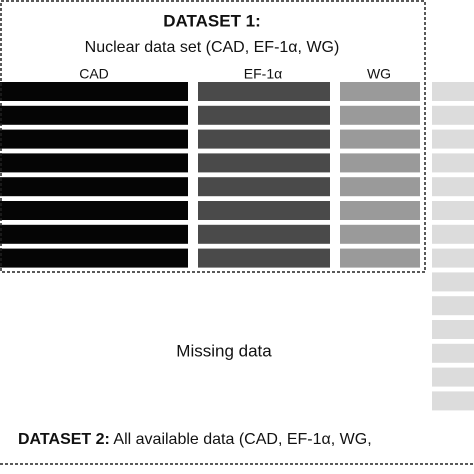  What do you see at coordinates (242, 439) in the screenshot?
I see `dataset2-description: All available data (CAD, EF-1α, WG,` at bounding box center [242, 439].